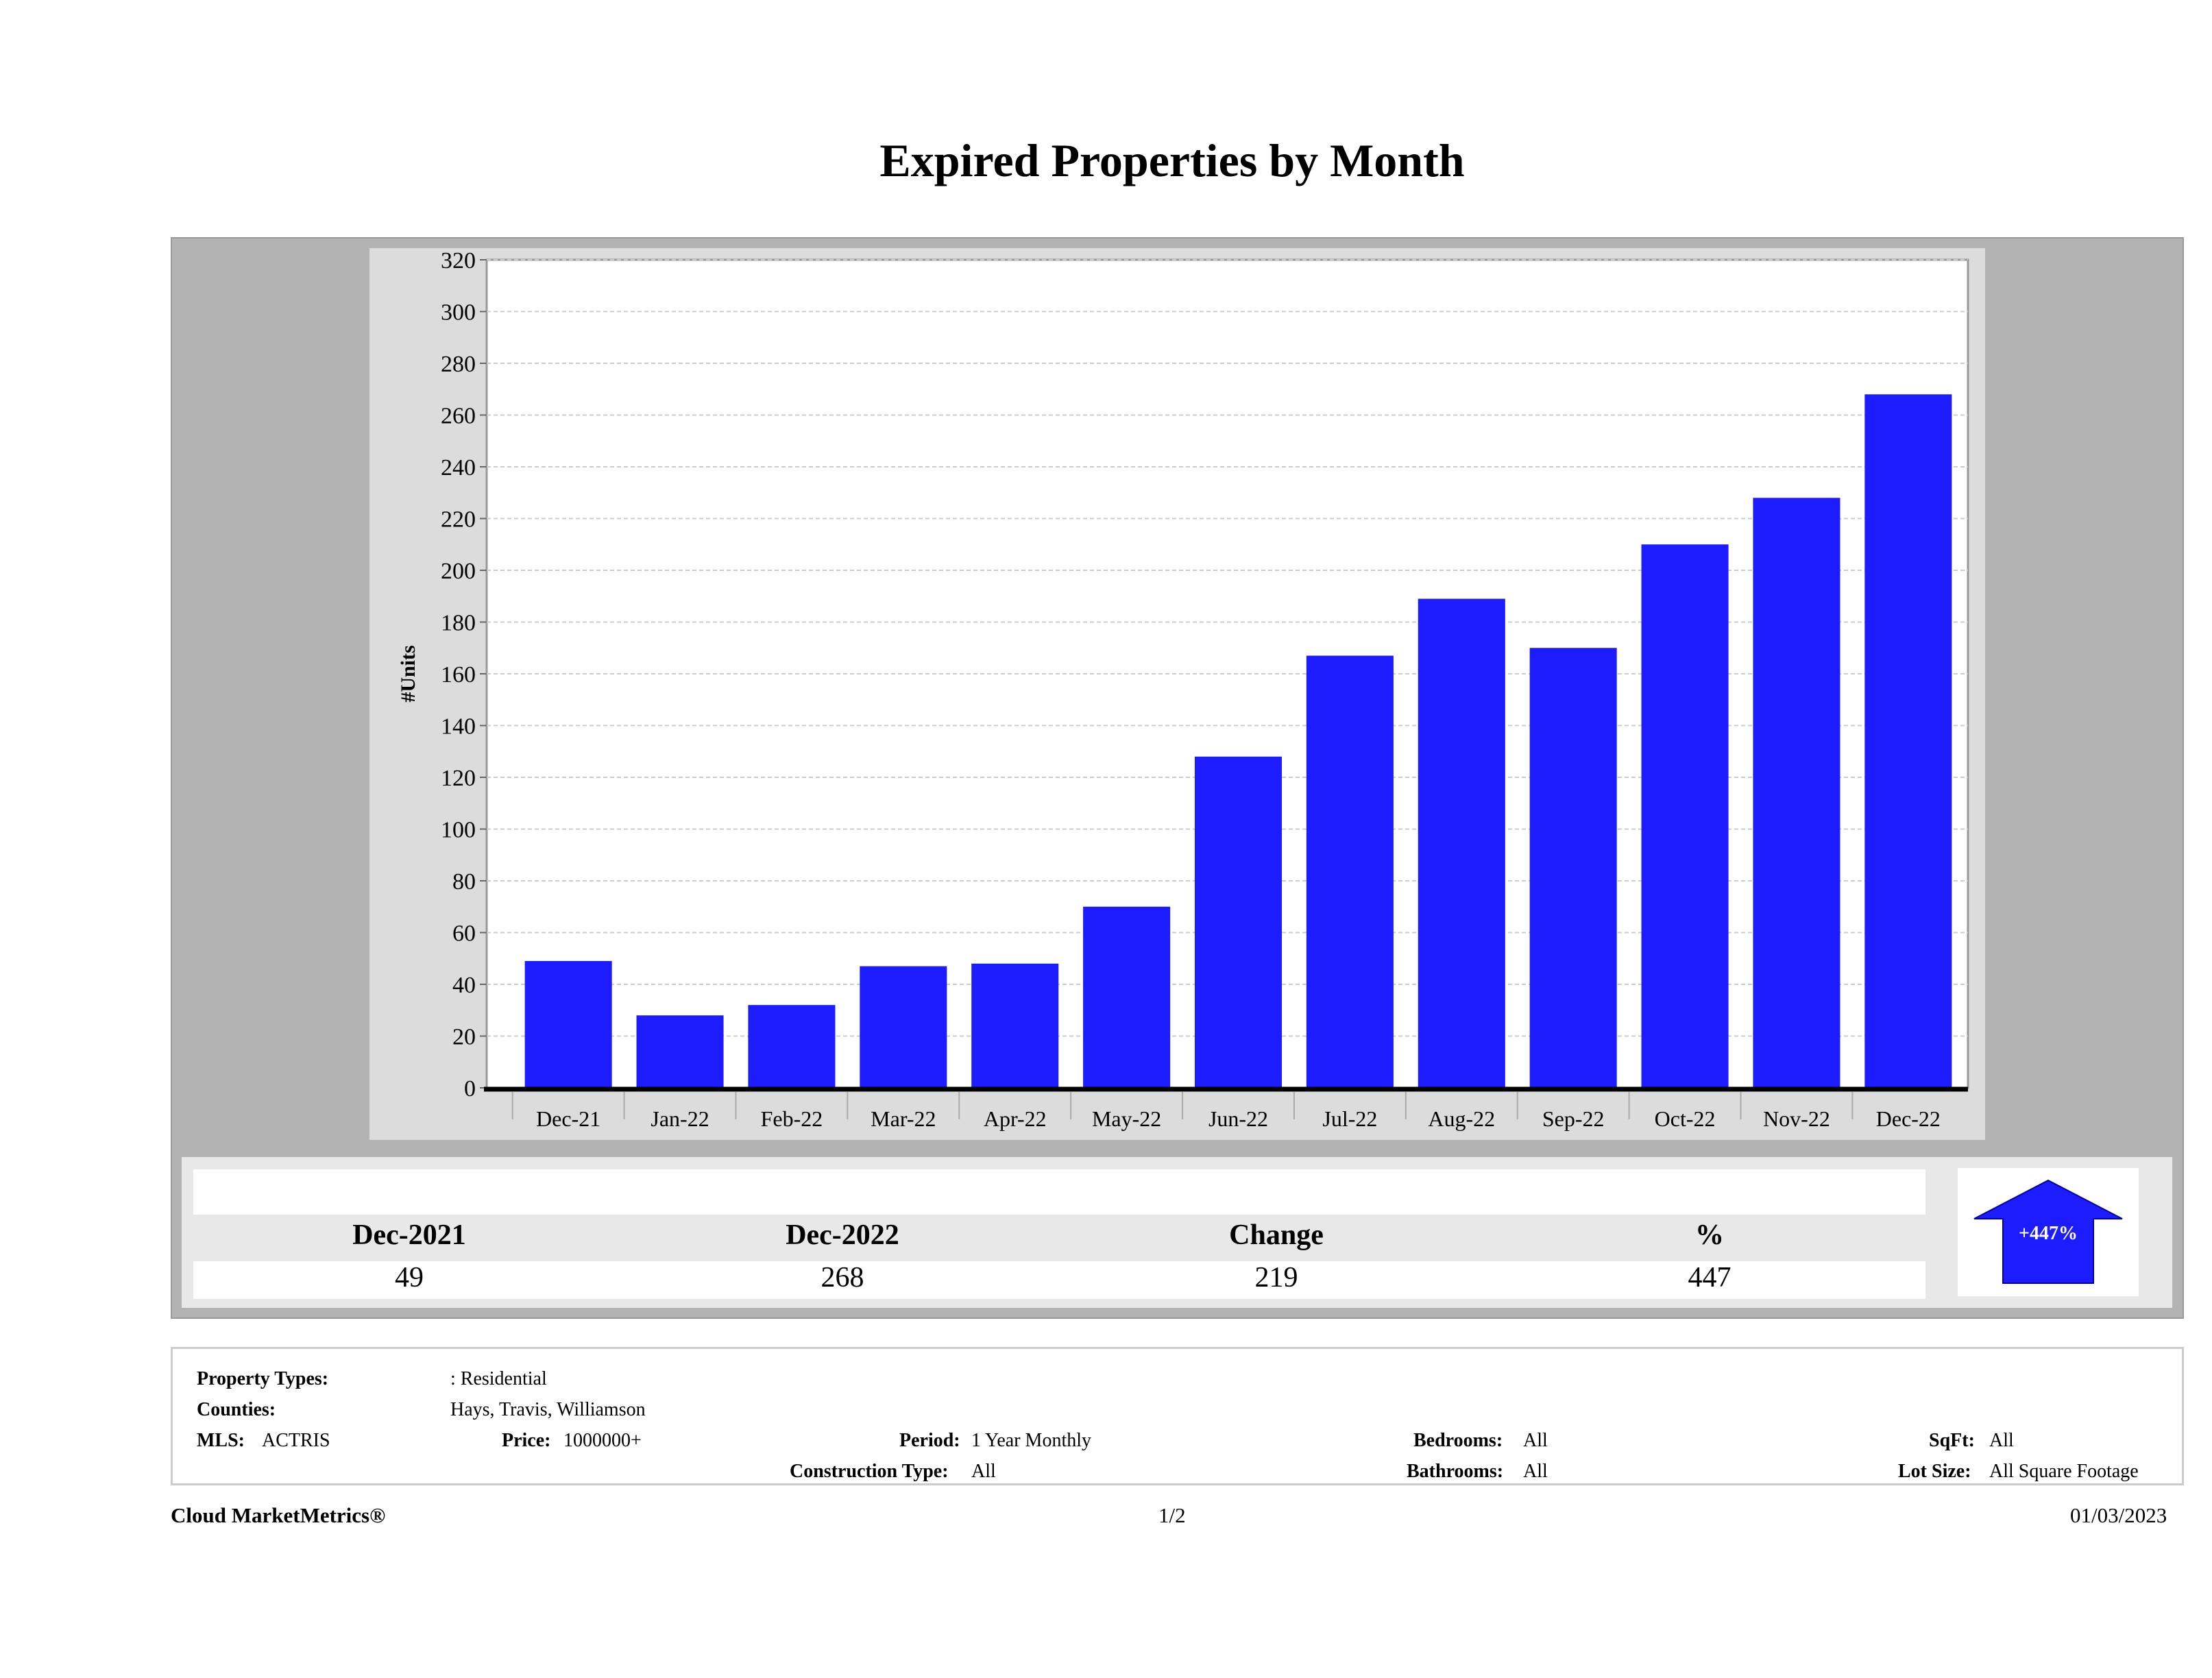 The width and height of the screenshot is (2212, 1678). Describe the element at coordinates (408, 673) in the screenshot. I see `y-axis-label: #Units` at that location.